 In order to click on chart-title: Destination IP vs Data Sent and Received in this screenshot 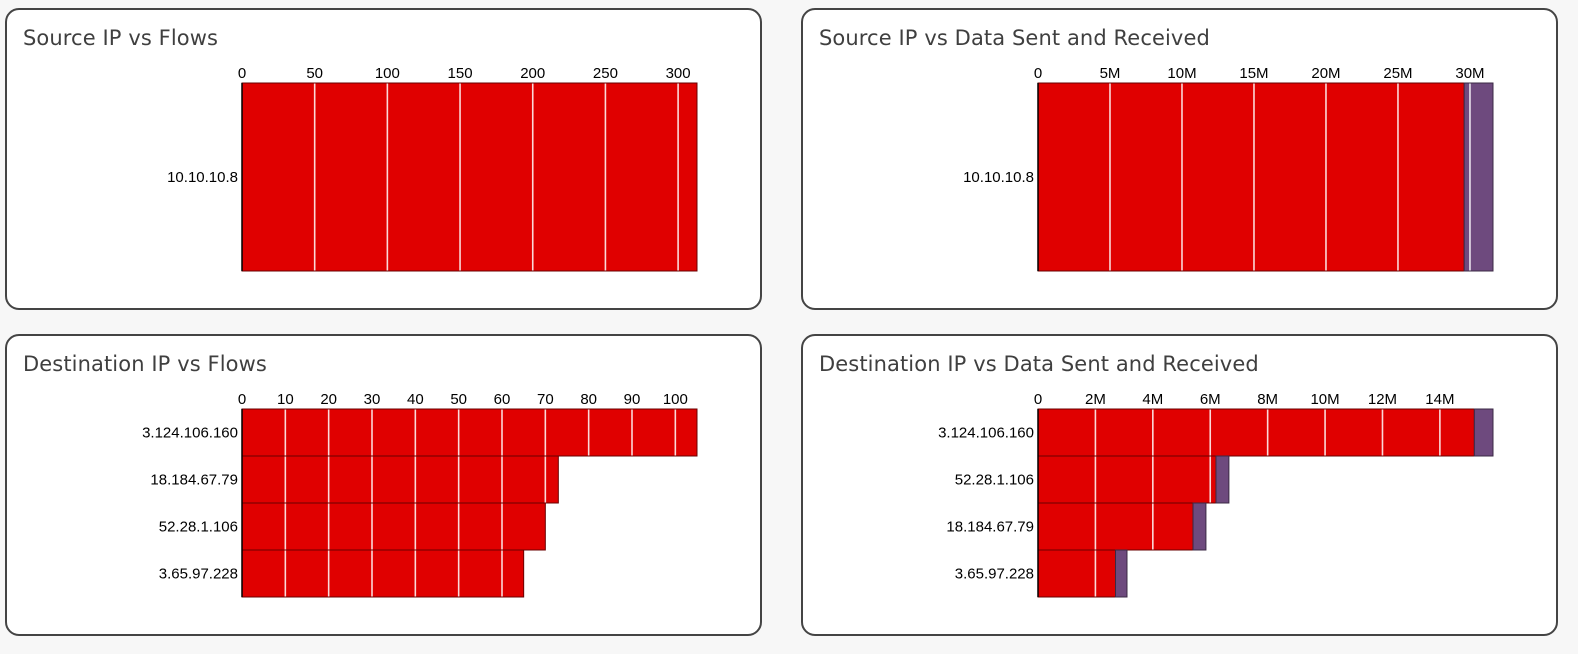, I will do `click(1039, 364)`.